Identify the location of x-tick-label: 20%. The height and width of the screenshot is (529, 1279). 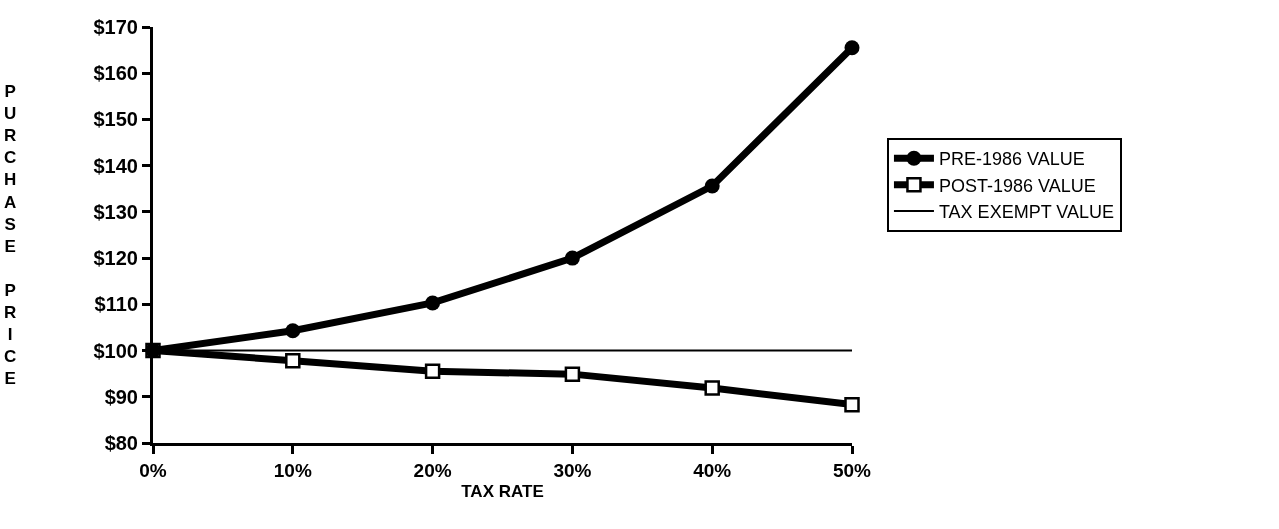
(432, 470).